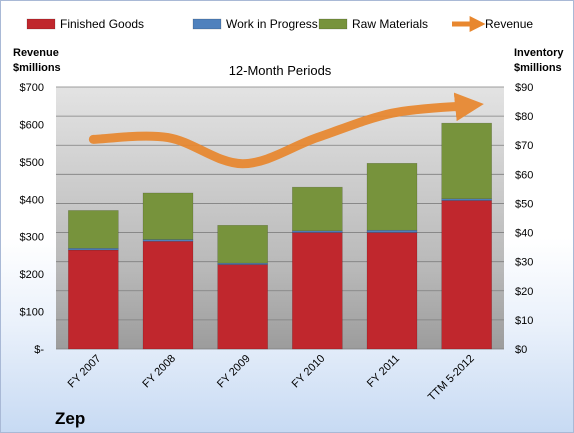  I want to click on right-axis-tick-label: $60, so click(524, 175).